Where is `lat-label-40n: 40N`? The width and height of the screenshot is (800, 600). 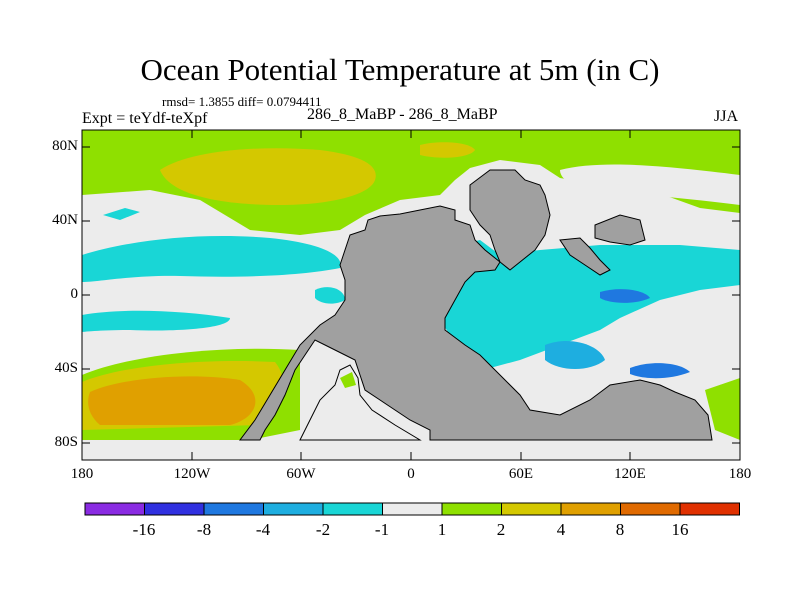
lat-label-40n: 40N is located at coordinates (65, 220).